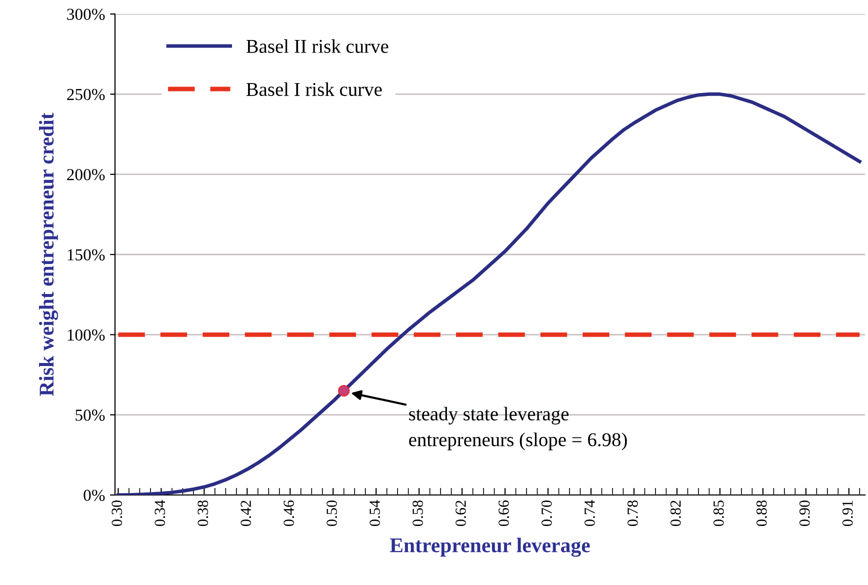 The image size is (868, 585). I want to click on annotation: steady state leverage entrepreneurs (slope = 6.98), so click(518, 428).